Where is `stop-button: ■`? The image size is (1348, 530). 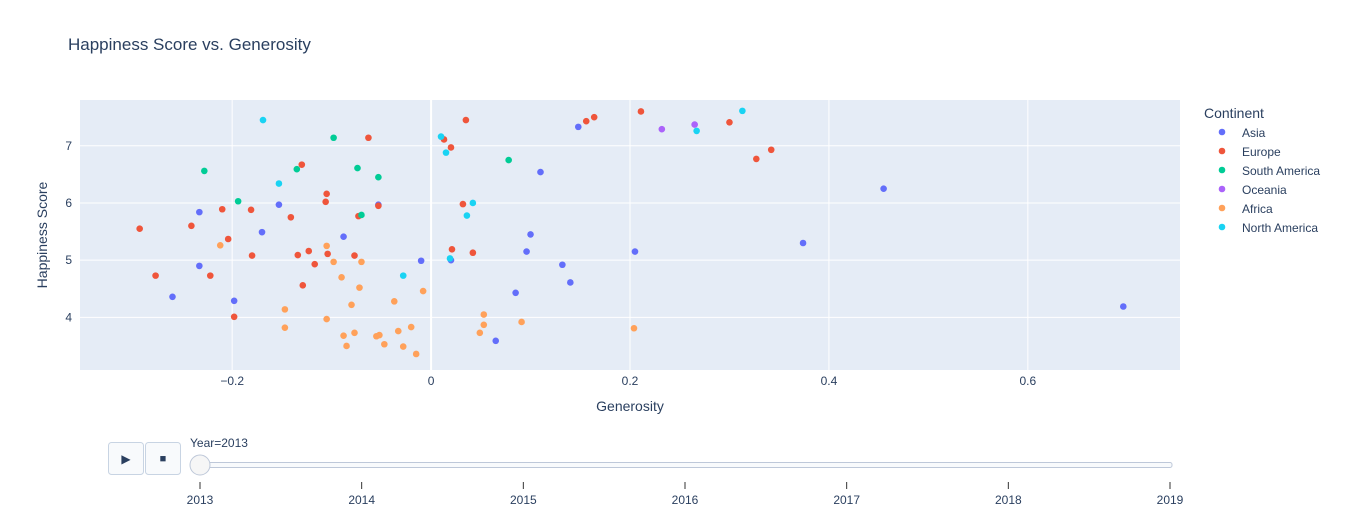 stop-button: ■ is located at coordinates (163, 458).